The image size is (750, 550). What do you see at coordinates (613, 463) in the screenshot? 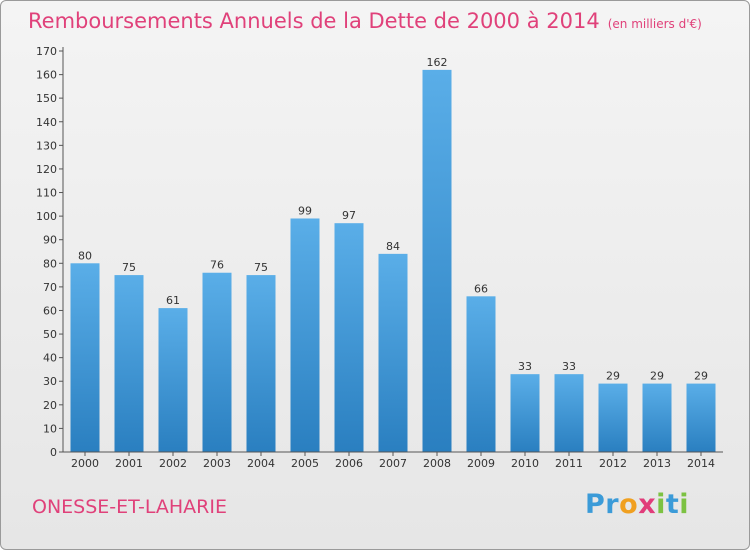
I see `x-tick-label: 2012` at bounding box center [613, 463].